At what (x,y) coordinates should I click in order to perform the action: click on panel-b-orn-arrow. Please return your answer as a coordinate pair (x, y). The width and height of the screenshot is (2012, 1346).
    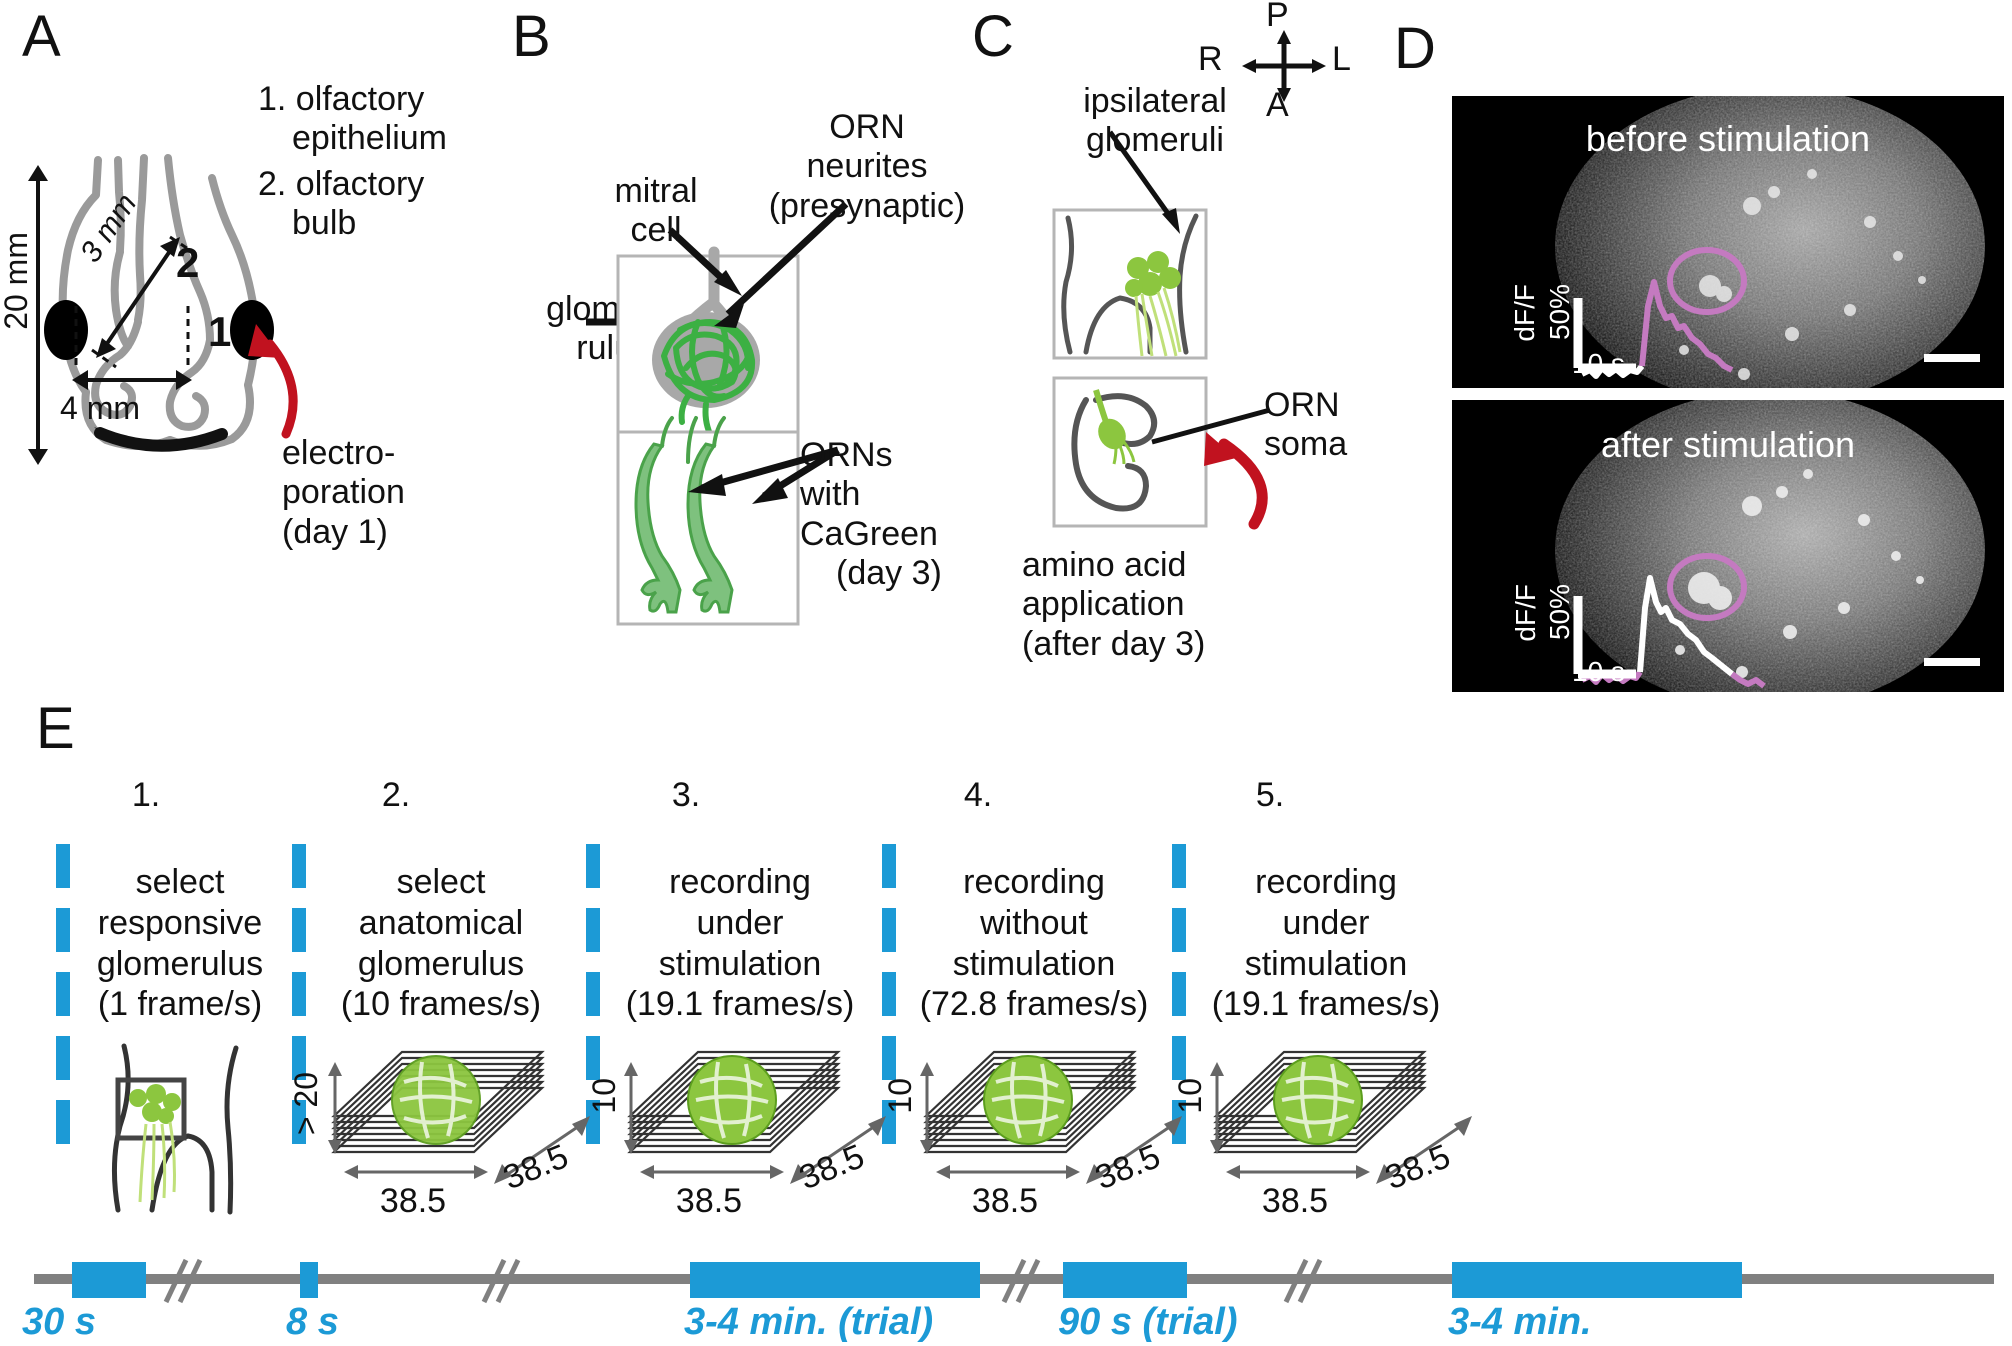
    Looking at the image, I should click on (781, 264).